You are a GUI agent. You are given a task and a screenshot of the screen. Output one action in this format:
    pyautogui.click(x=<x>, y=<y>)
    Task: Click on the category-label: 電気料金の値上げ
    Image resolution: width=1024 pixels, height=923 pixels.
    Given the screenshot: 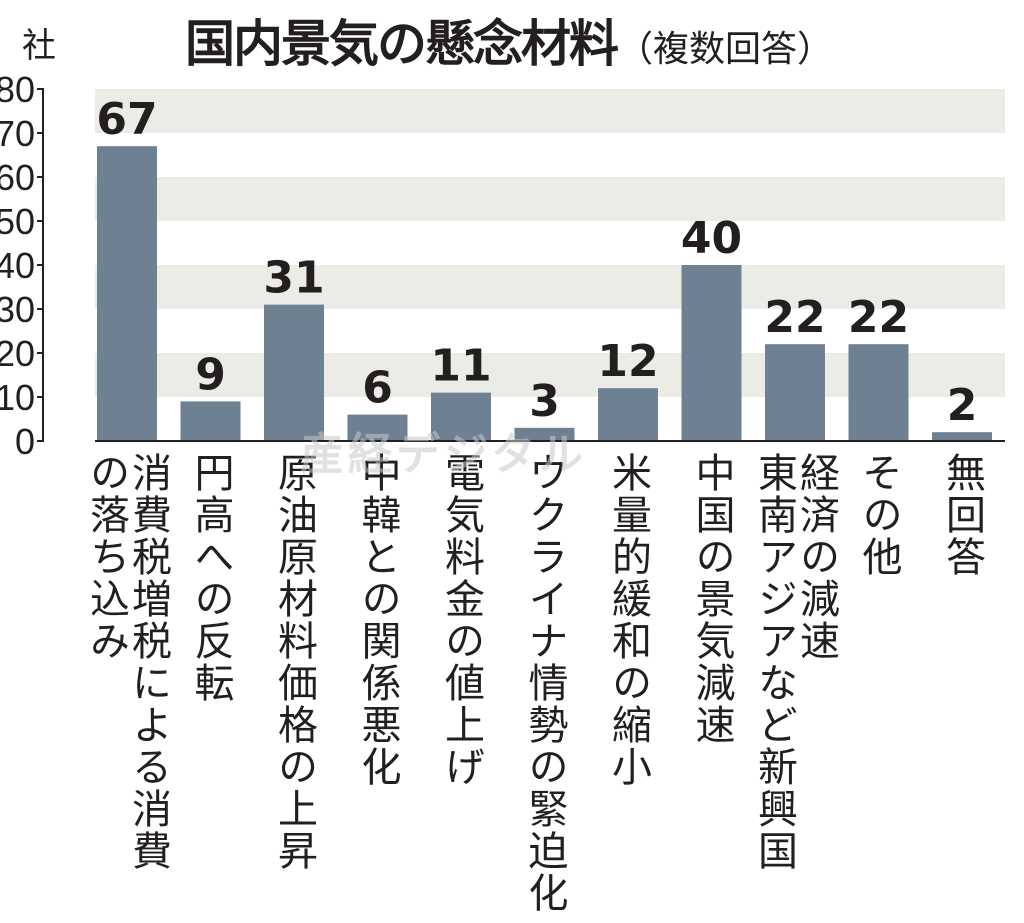 What is the action you would take?
    pyautogui.click(x=461, y=620)
    